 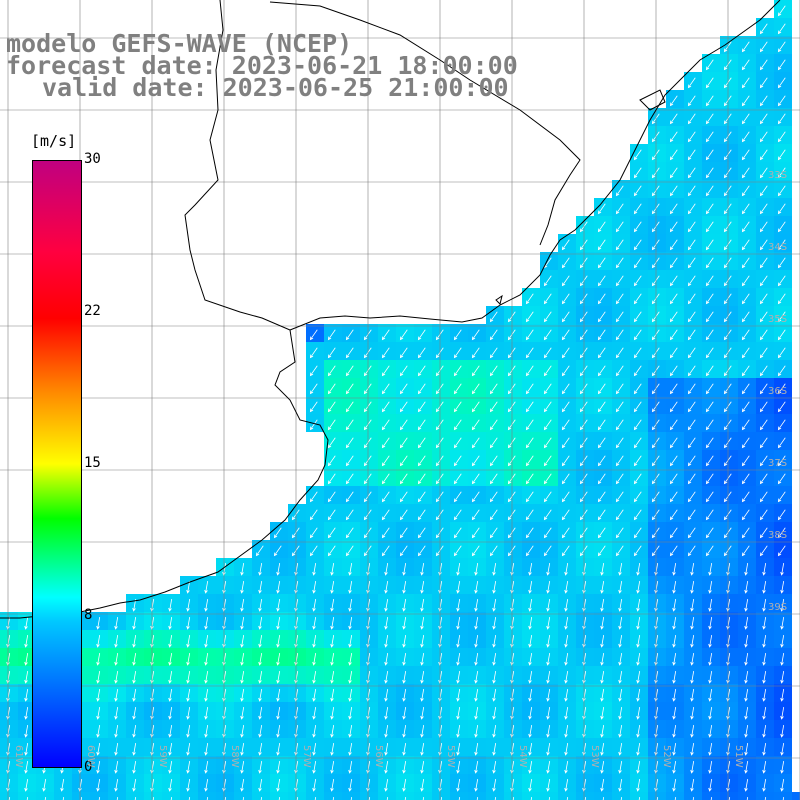 I want to click on colorbar-tick-15: 15, so click(x=92, y=463).